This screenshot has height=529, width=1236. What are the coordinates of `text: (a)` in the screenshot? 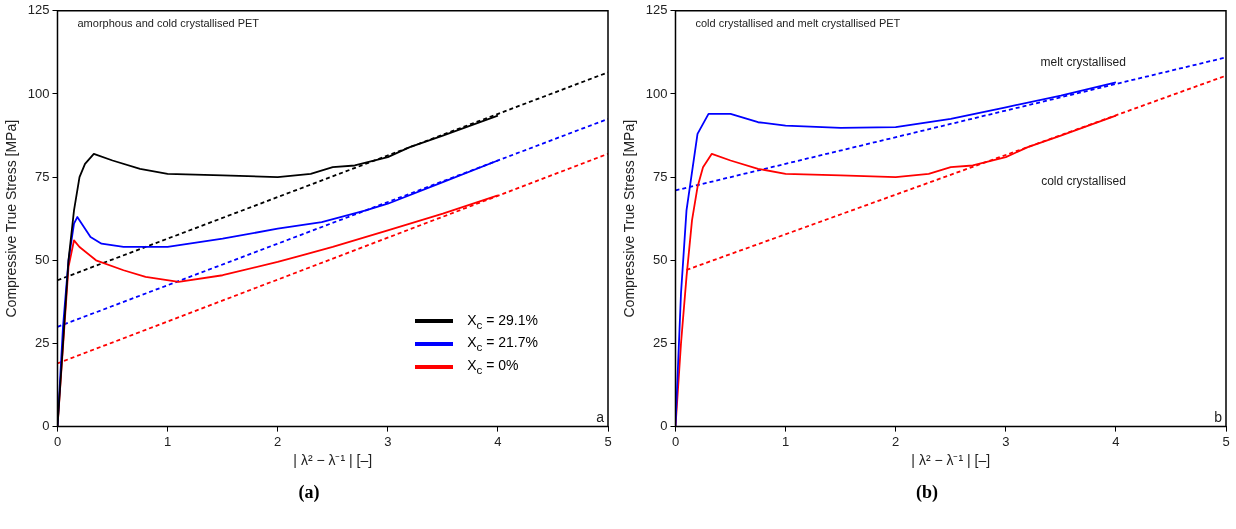 It's located at (309, 492).